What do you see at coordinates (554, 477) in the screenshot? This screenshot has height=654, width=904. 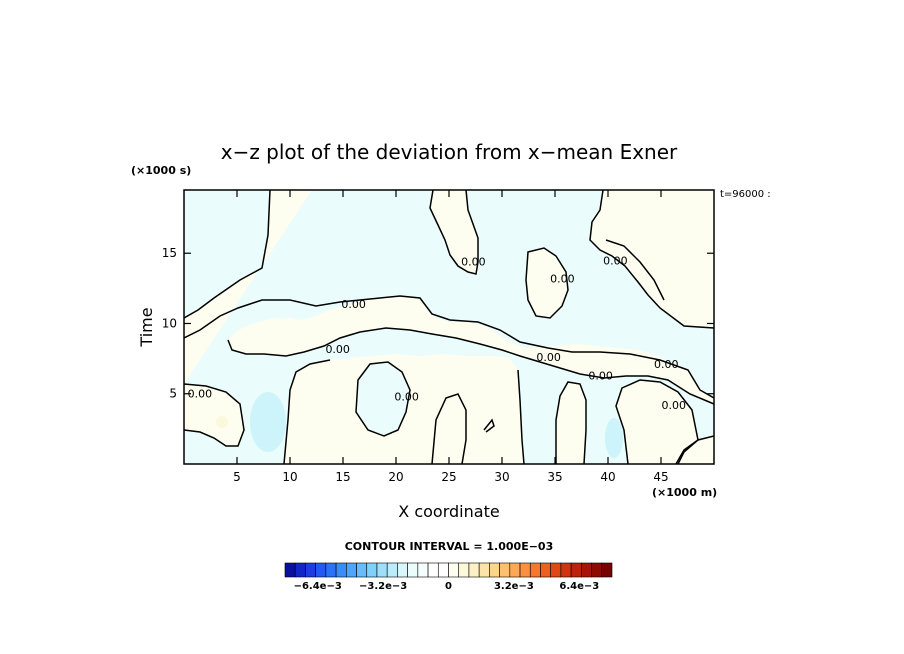 I see `x-tick-label: 35` at bounding box center [554, 477].